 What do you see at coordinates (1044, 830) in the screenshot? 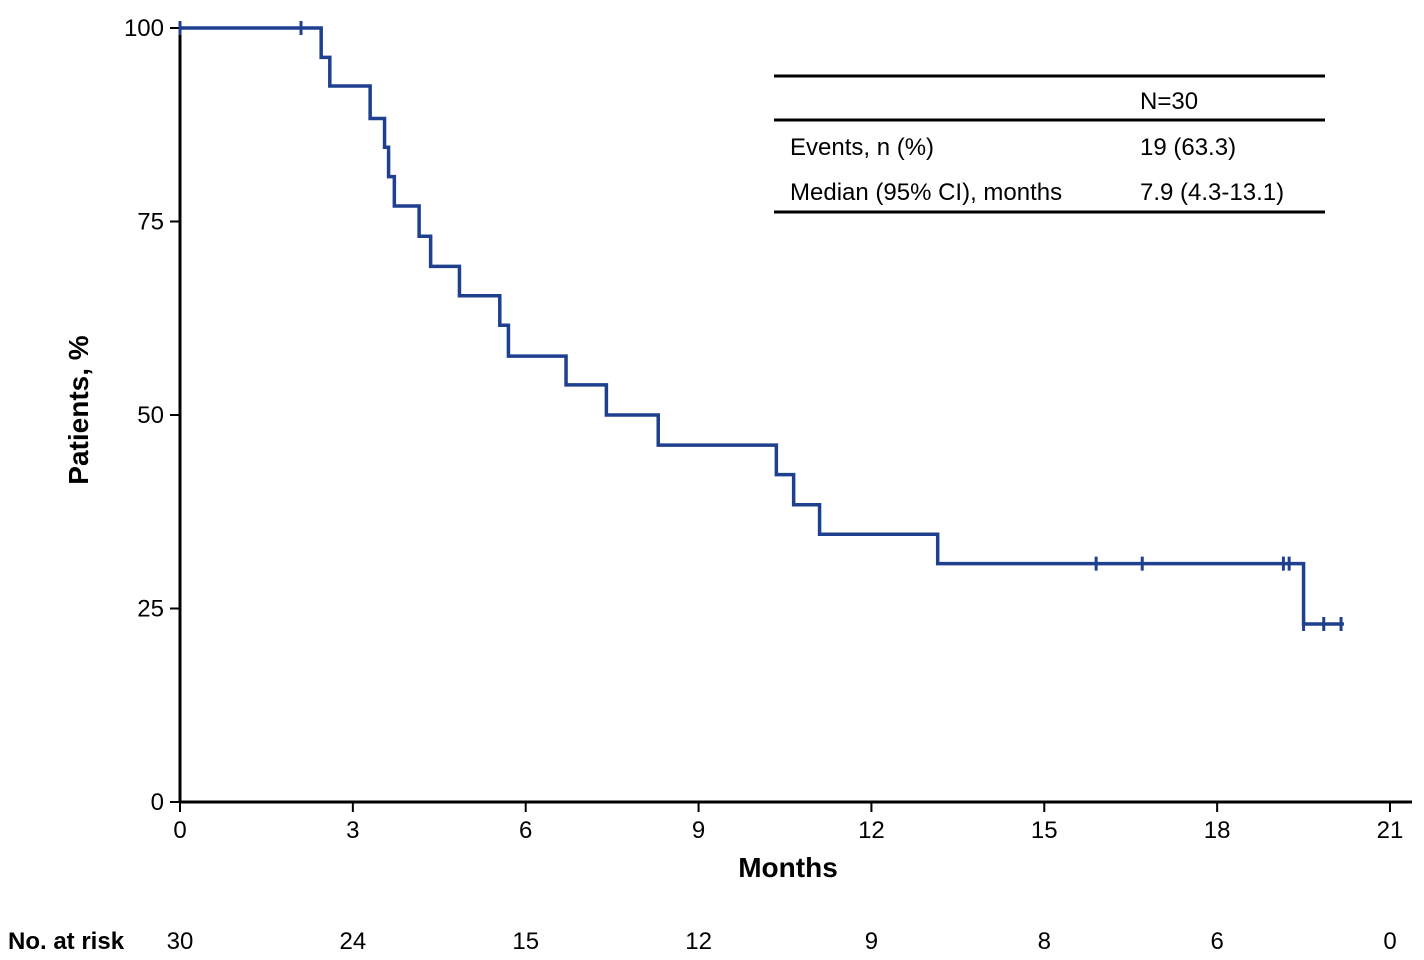
I see `x-tick-label-15: 15` at bounding box center [1044, 830].